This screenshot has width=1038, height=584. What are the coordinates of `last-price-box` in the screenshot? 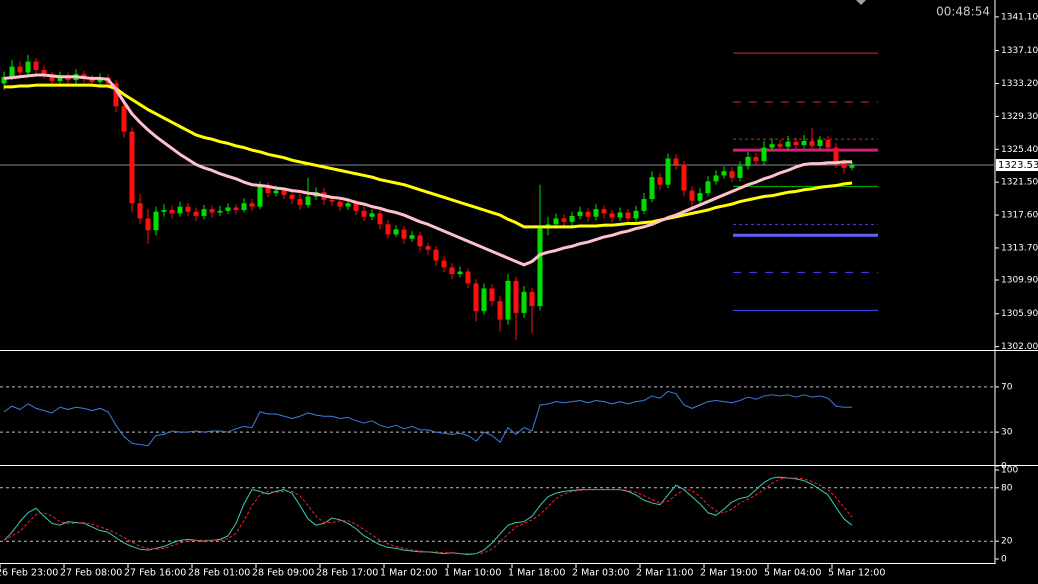 It's located at (1017, 165).